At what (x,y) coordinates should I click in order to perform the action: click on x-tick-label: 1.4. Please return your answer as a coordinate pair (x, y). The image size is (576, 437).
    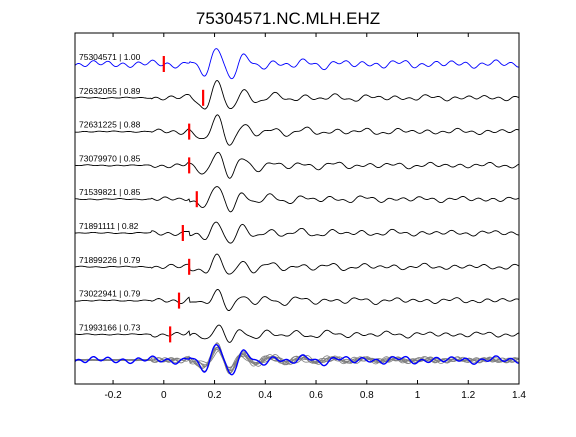
    Looking at the image, I should click on (519, 395).